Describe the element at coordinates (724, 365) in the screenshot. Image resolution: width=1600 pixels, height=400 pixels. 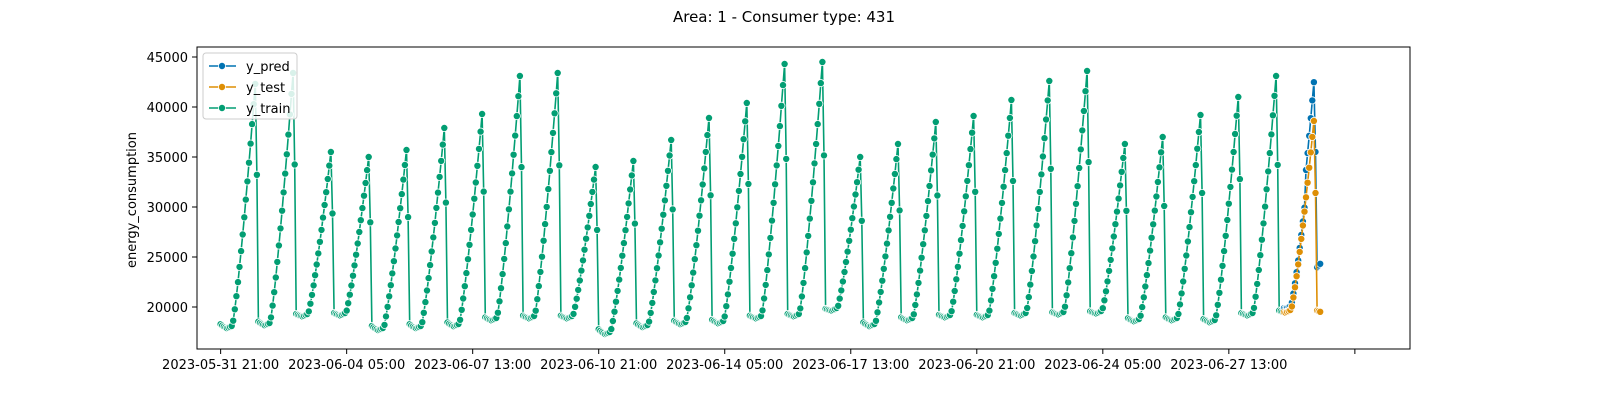
I see `x-tick-label: 2023-06-14 05:00` at that location.